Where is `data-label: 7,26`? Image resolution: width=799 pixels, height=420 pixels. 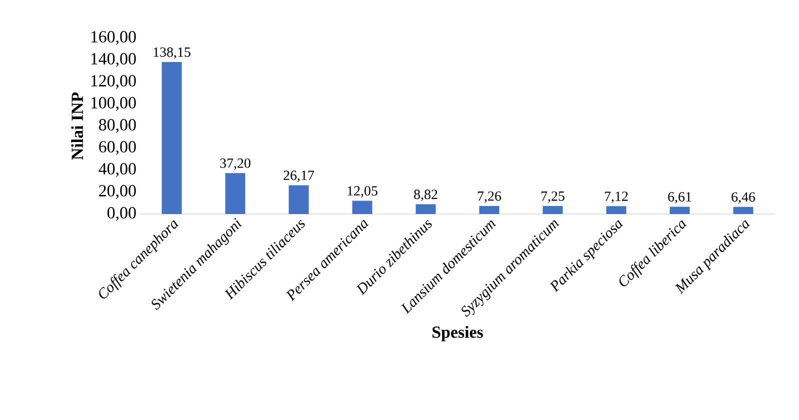
data-label: 7,26 is located at coordinates (490, 197).